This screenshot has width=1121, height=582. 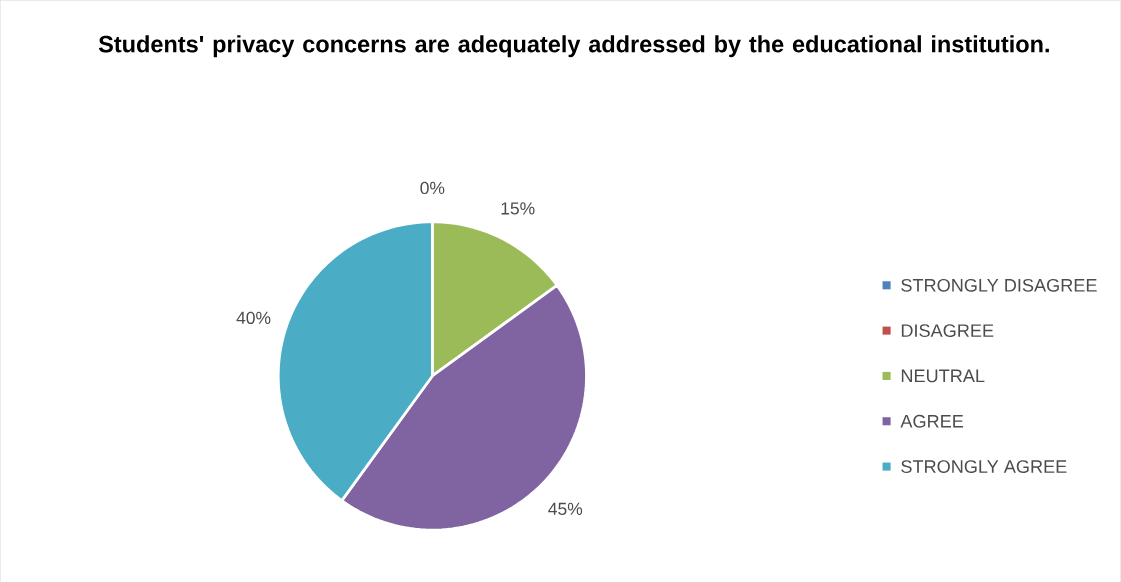 What do you see at coordinates (432, 188) in the screenshot?
I see `text: 0%` at bounding box center [432, 188].